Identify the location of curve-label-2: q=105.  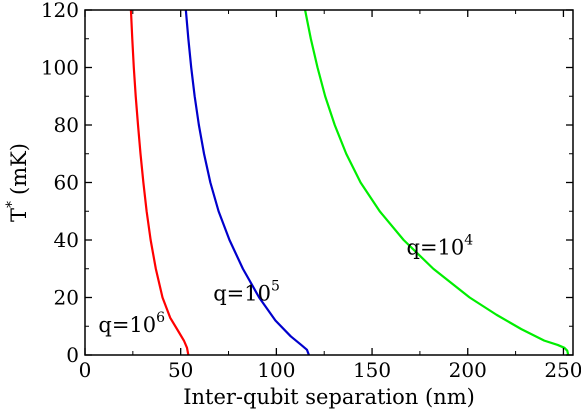
(246, 291).